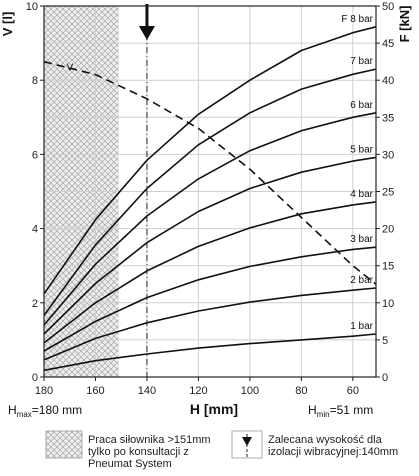 This screenshot has height=476, width=419. What do you see at coordinates (388, 267) in the screenshot?
I see `y-right-tick-label: 15` at bounding box center [388, 267].